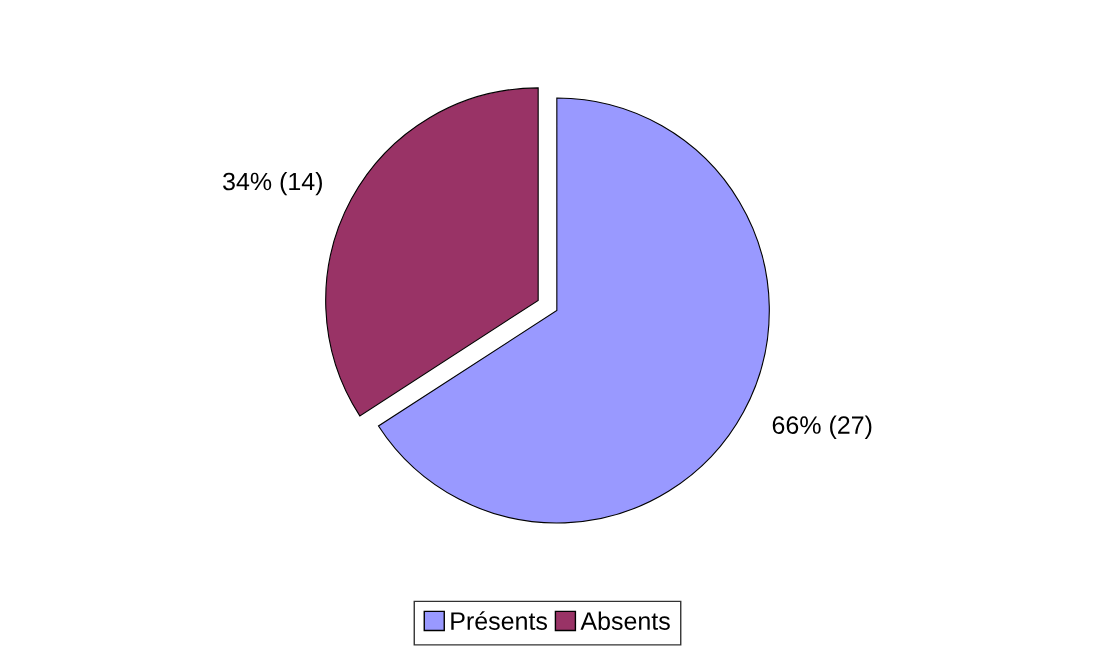 This screenshot has width=1095, height=664. I want to click on legend-label: Présents, so click(499, 620).